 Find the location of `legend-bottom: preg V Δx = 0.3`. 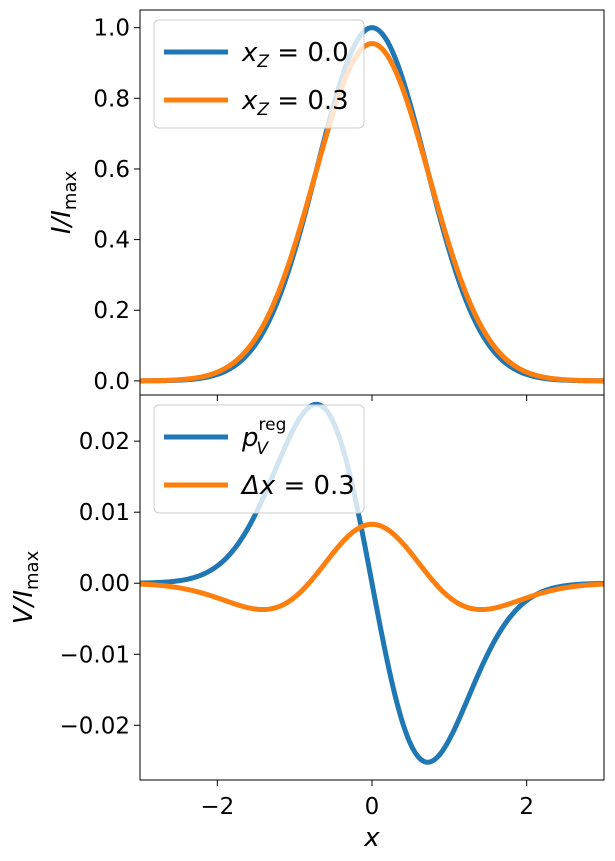

legend-bottom: preg V Δx = 0.3 is located at coordinates (259, 459).